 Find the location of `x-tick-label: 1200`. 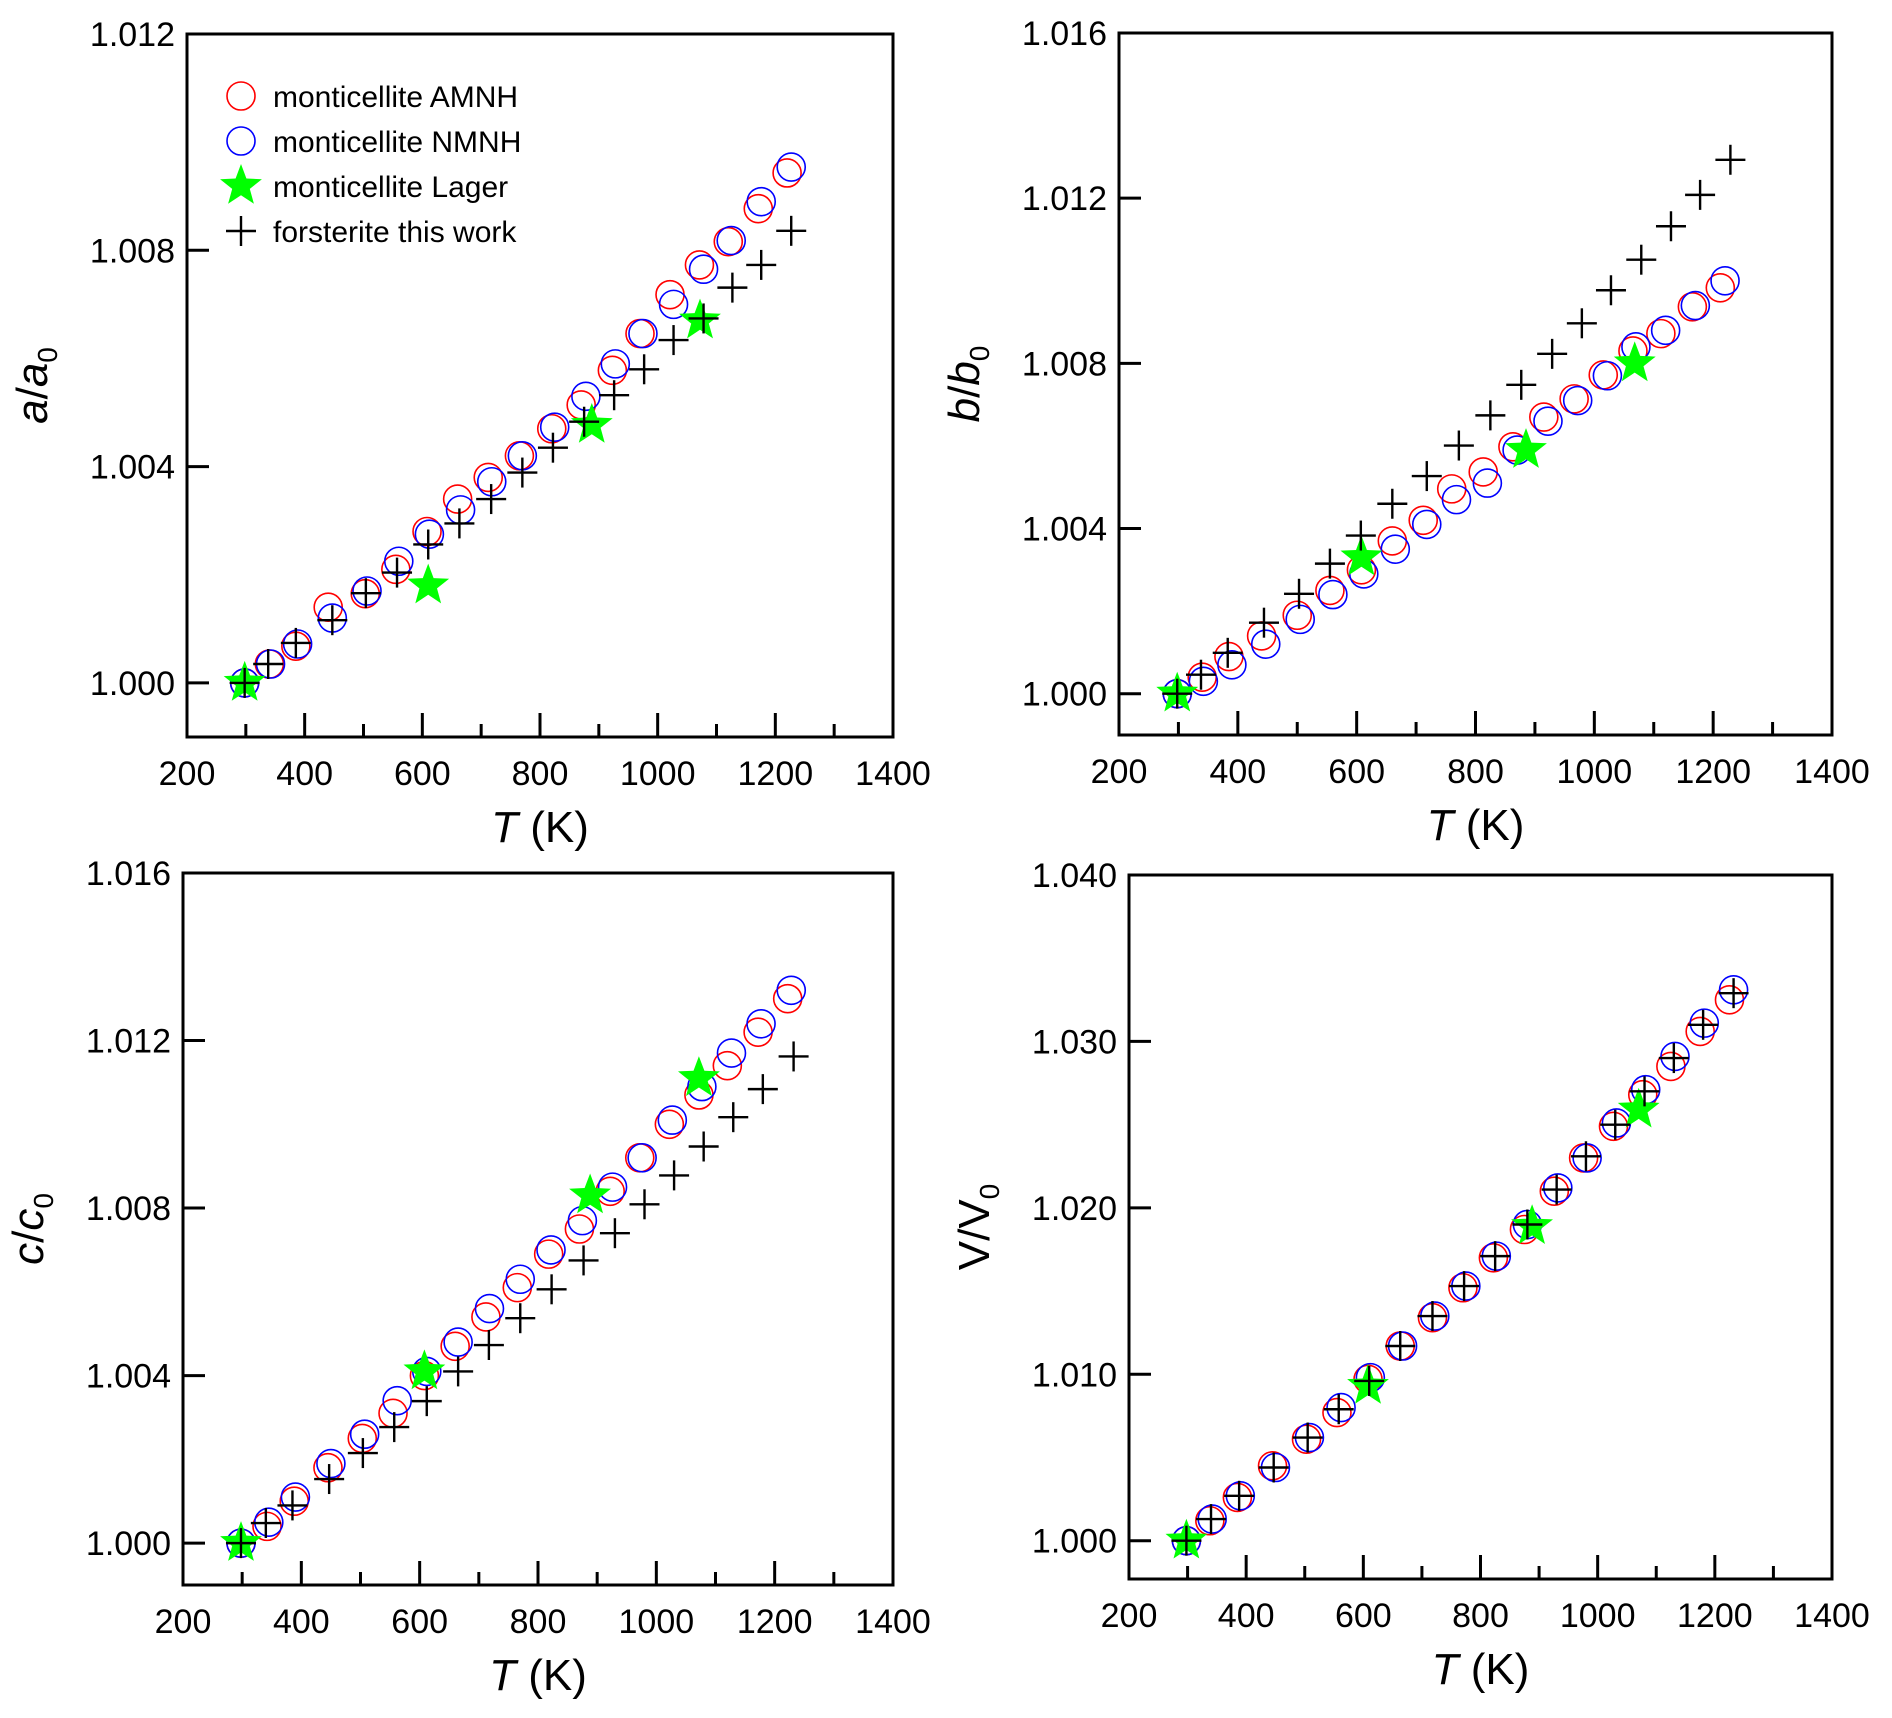

x-tick-label: 1200 is located at coordinates (1715, 1616).